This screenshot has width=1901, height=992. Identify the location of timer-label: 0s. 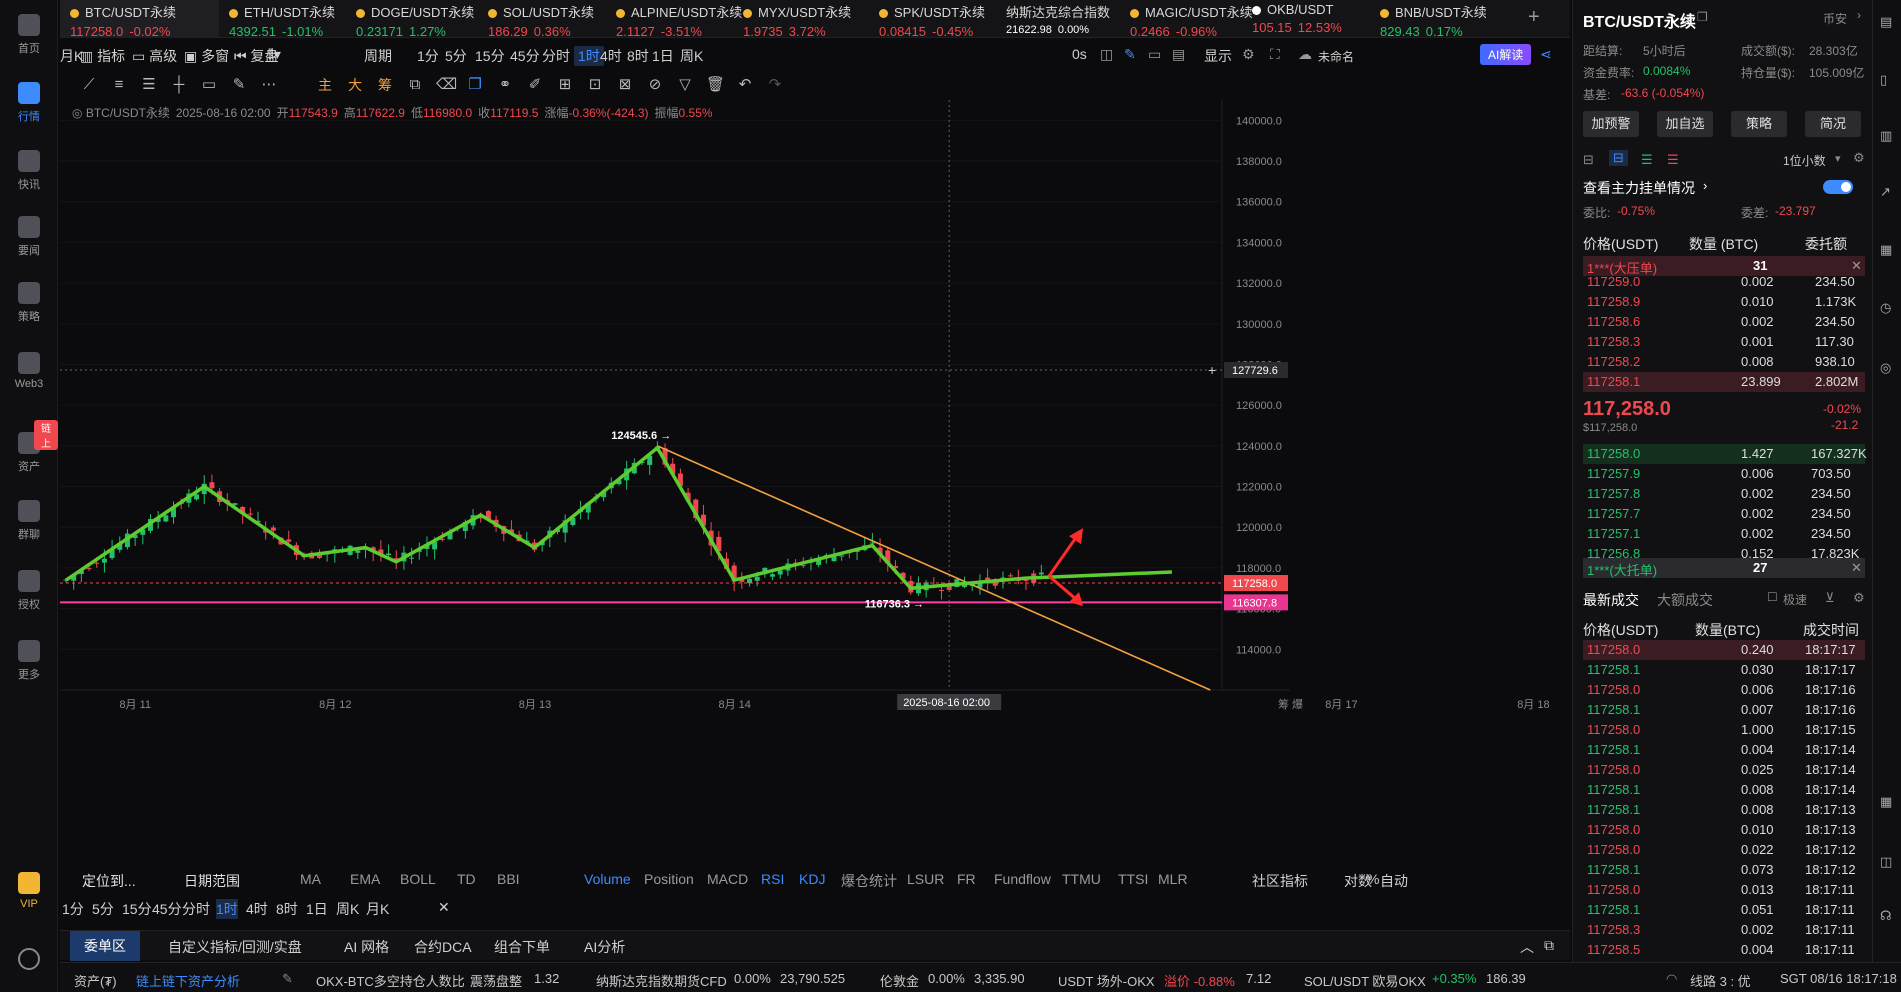
(1079, 54).